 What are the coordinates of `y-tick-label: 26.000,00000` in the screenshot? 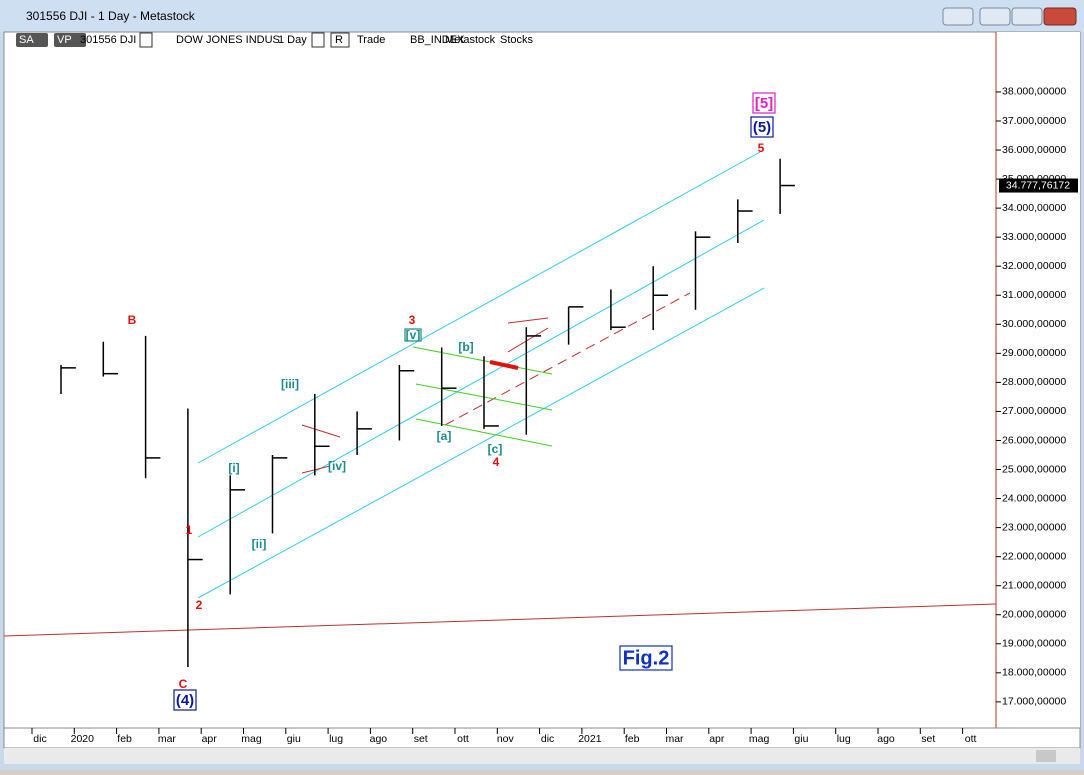 It's located at (1034, 440).